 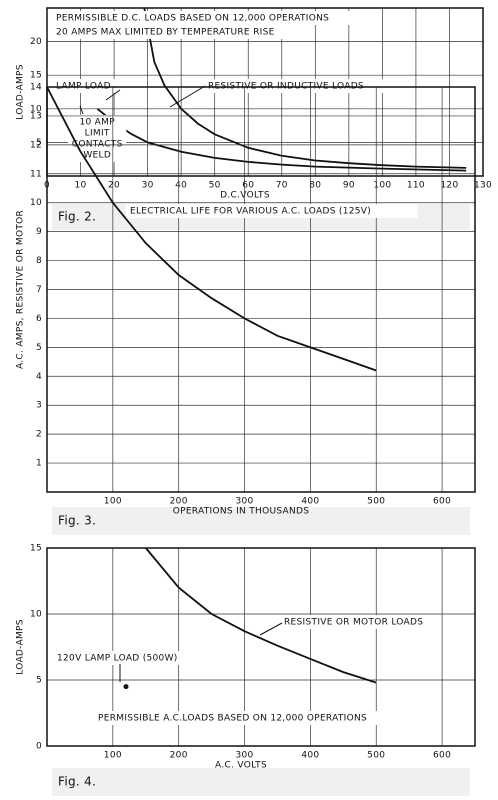 I want to click on x-tick-label: 110, so click(x=416, y=186).